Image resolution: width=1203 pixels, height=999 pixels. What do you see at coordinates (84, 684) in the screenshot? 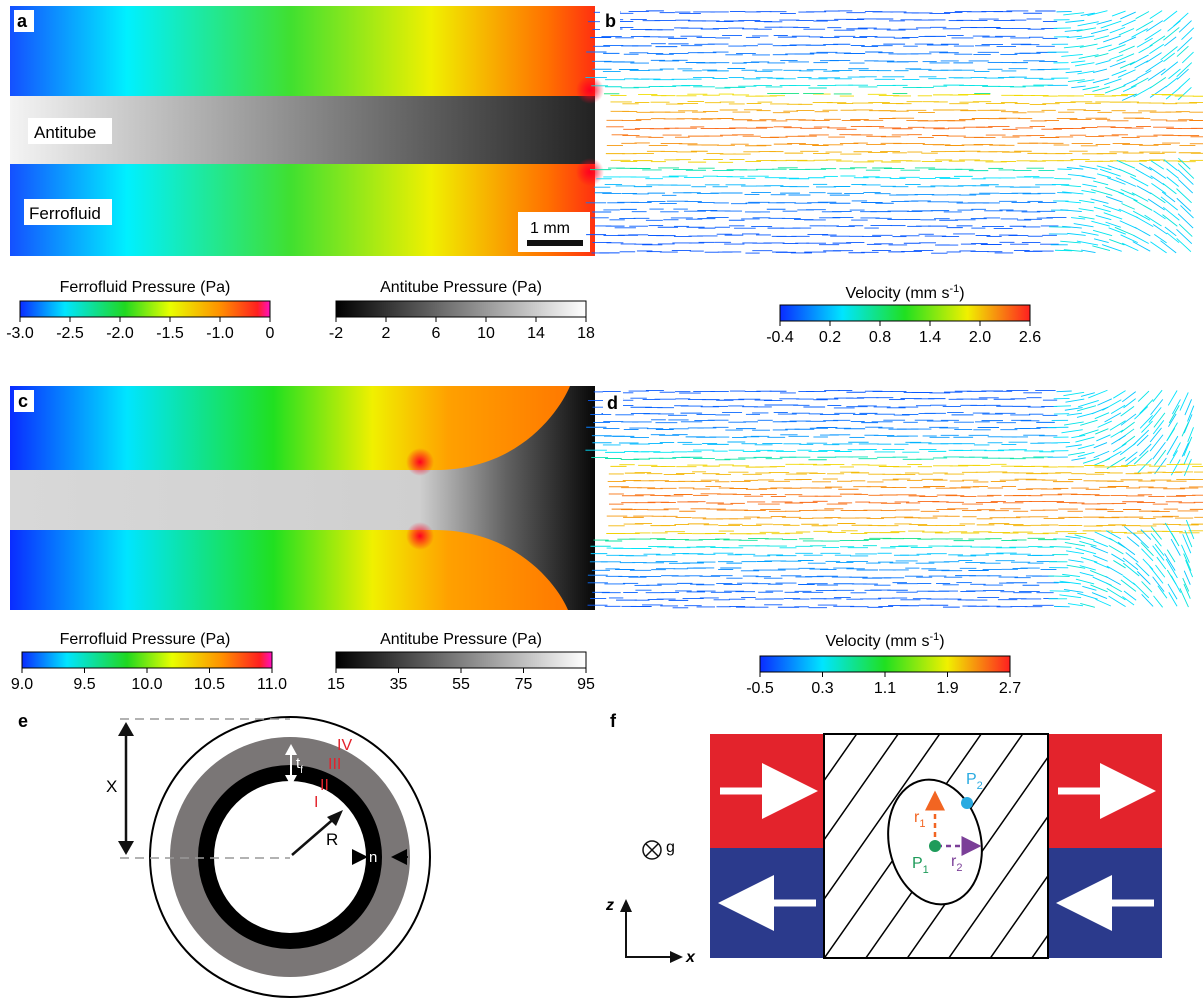
I see `colorbar-tick-label: 9.5` at bounding box center [84, 684].